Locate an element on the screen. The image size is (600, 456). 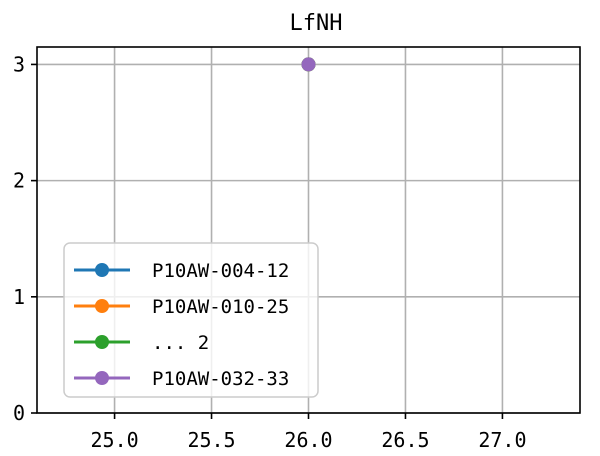
y-tick-label: 1 is located at coordinates (19, 297).